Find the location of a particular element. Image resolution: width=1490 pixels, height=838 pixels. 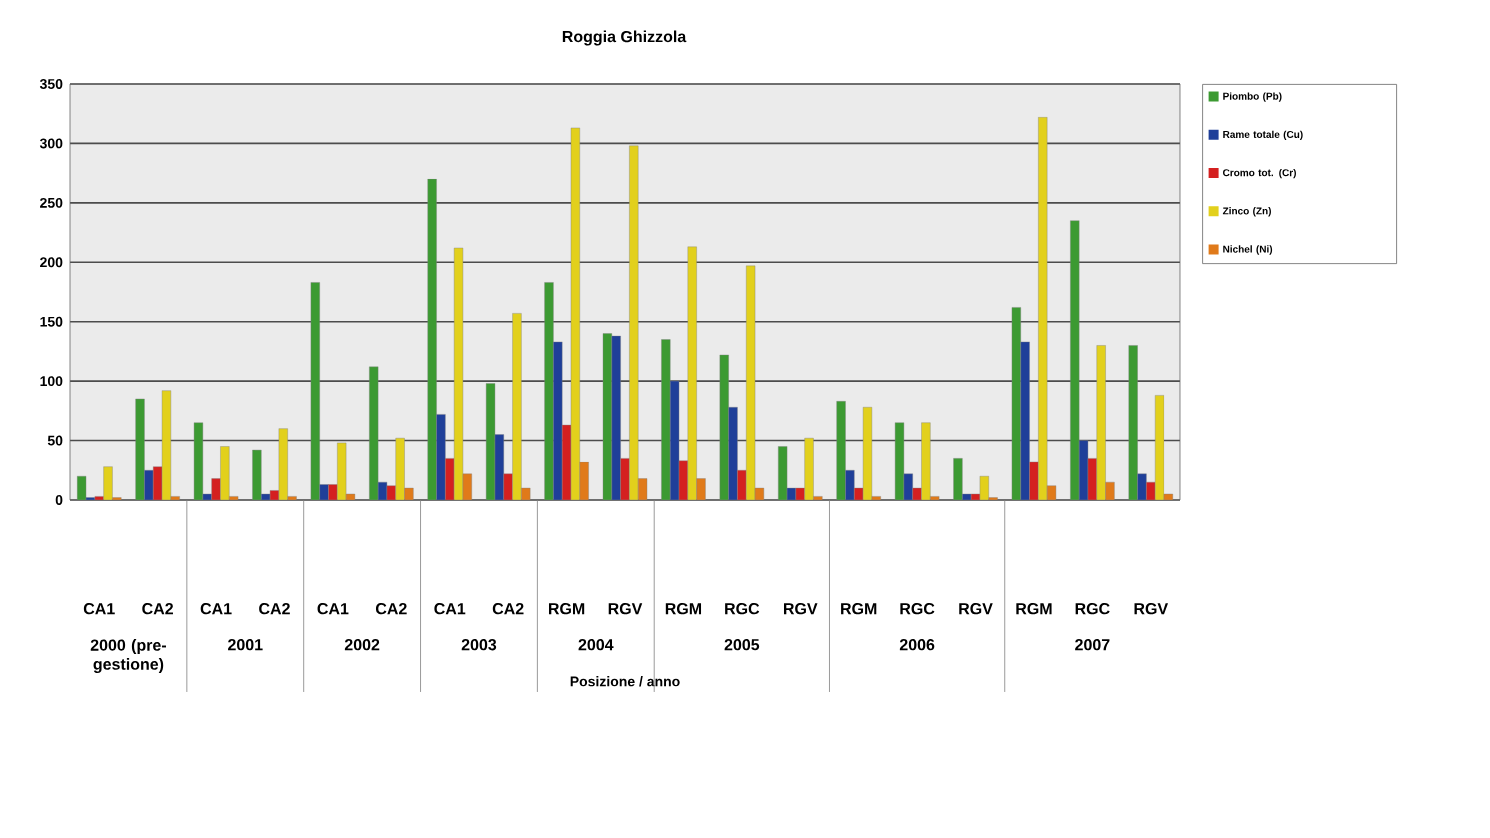

text: 2004 is located at coordinates (596, 645).